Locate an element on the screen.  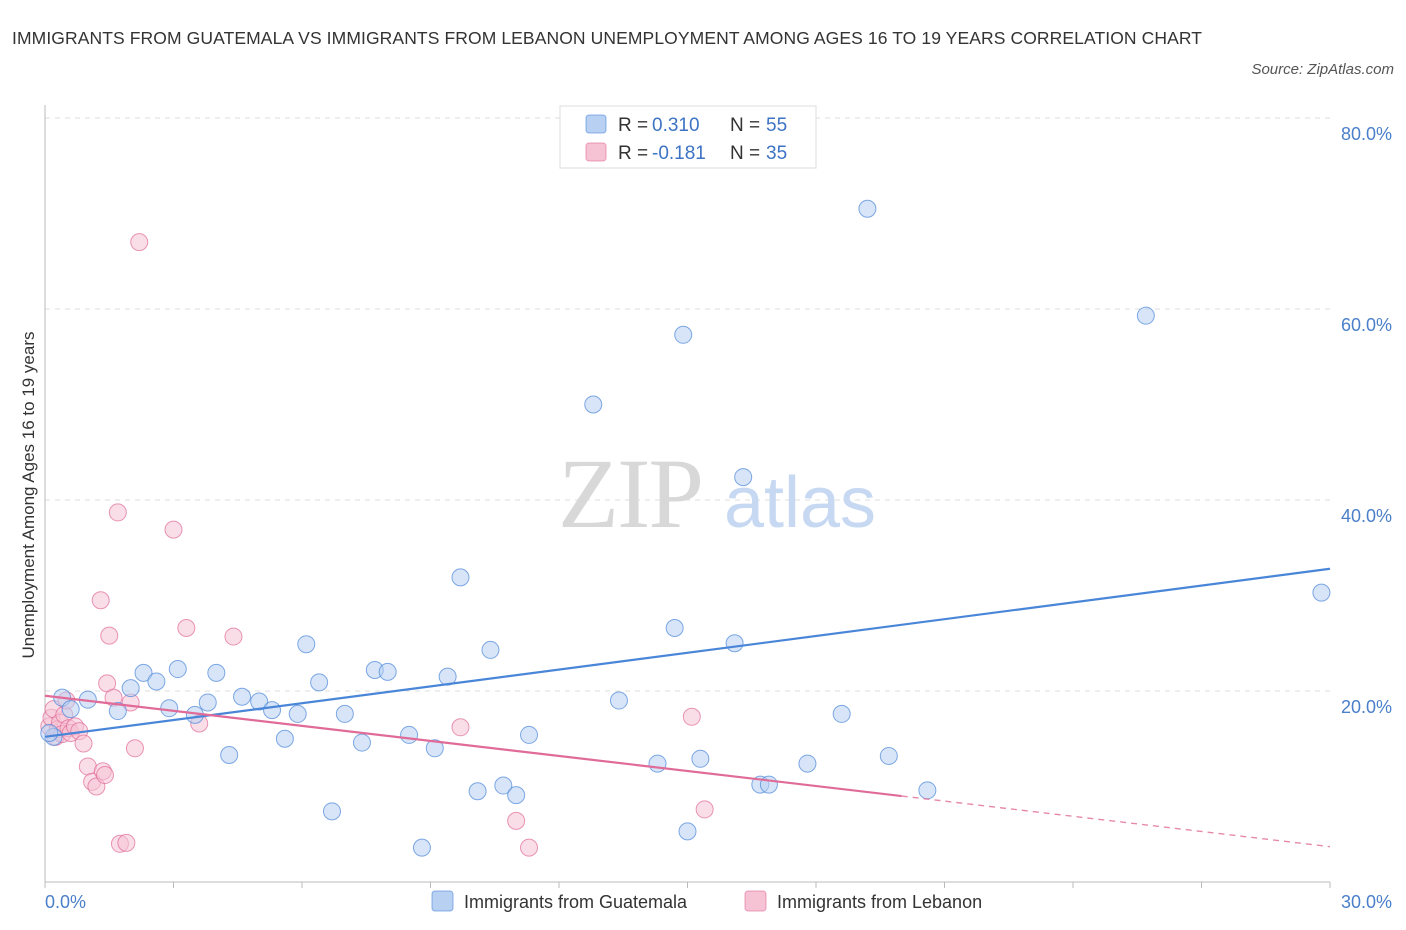
watermark: ZIP atlas is located at coordinates (717, 493).